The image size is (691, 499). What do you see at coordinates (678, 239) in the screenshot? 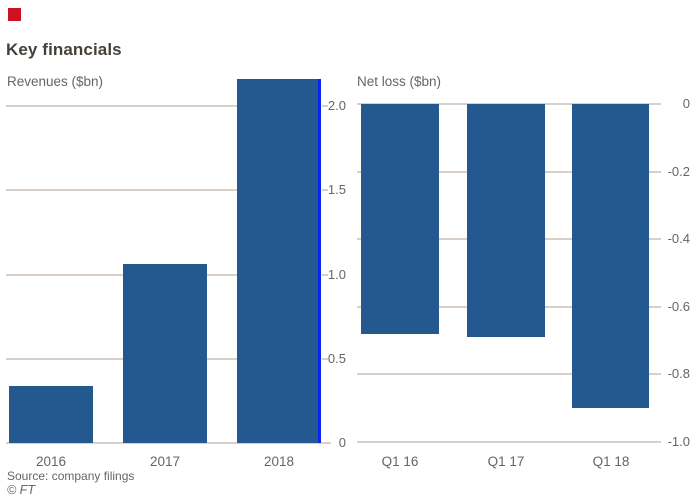
I see `net-loss-ytick-label: -0.4` at bounding box center [678, 239].